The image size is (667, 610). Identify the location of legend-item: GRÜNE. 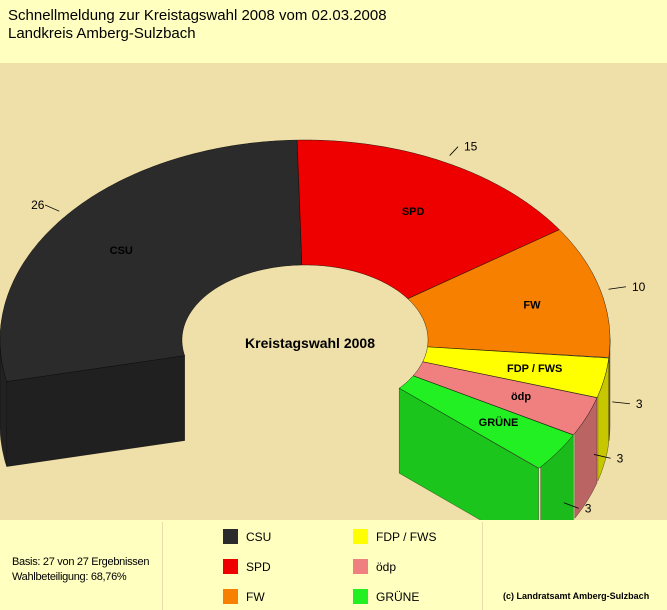
(386, 596).